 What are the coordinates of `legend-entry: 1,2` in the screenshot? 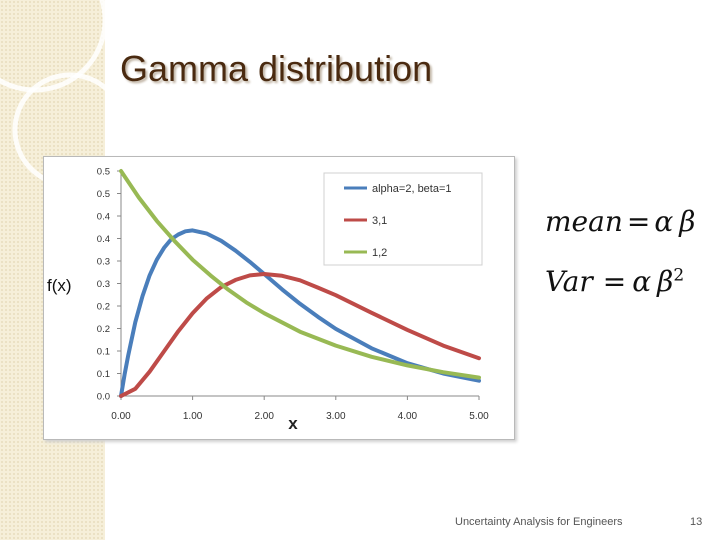 It's located at (379, 253).